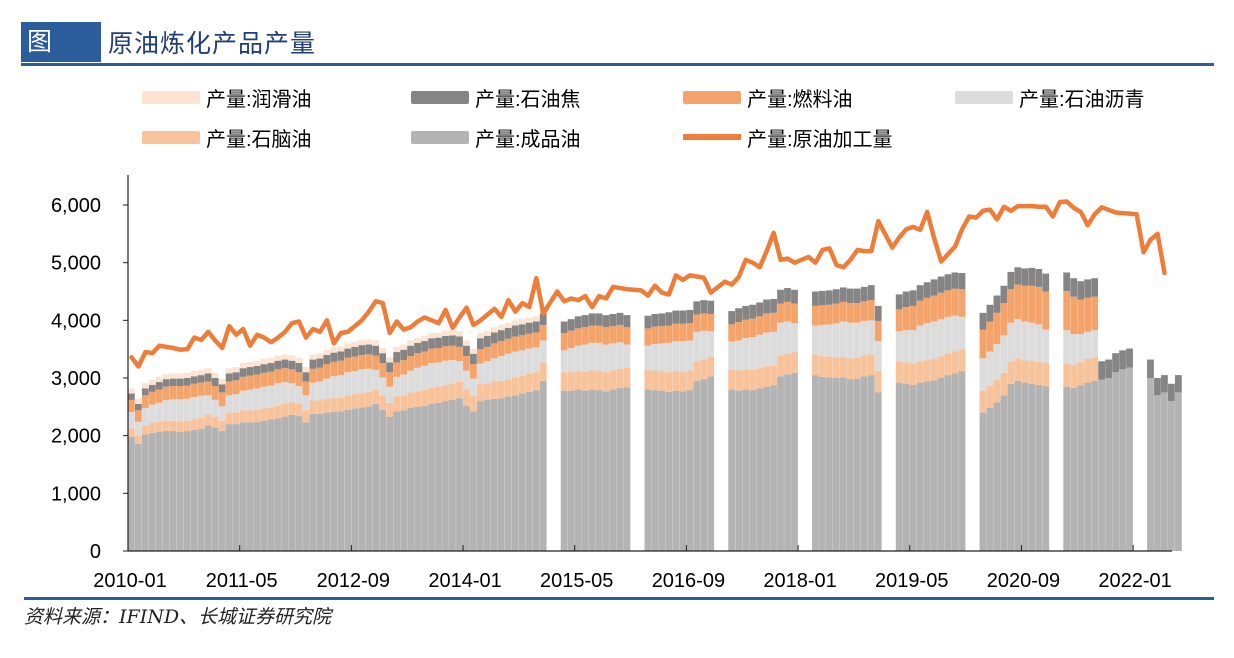 Image resolution: width=1234 pixels, height=658 pixels. Describe the element at coordinates (171, 137) in the screenshot. I see `legend-swatch` at that location.